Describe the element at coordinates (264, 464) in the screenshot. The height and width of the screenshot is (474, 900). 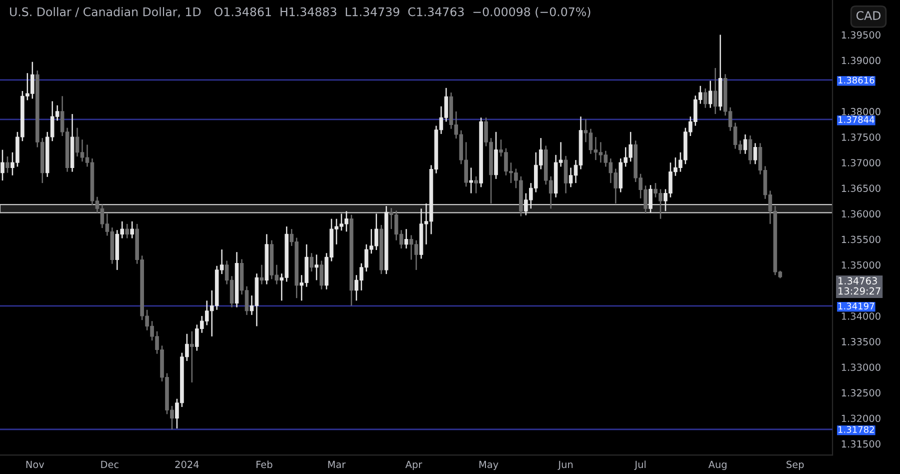
I see `x-tick-label: Feb` at that location.